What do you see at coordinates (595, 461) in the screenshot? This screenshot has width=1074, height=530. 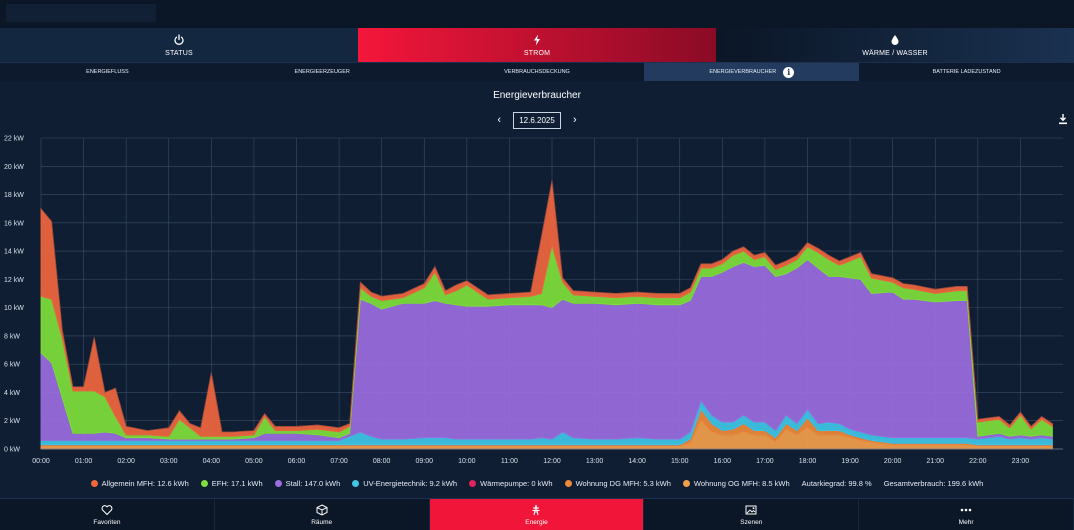 I see `x-tick-label: 13:00` at bounding box center [595, 461].